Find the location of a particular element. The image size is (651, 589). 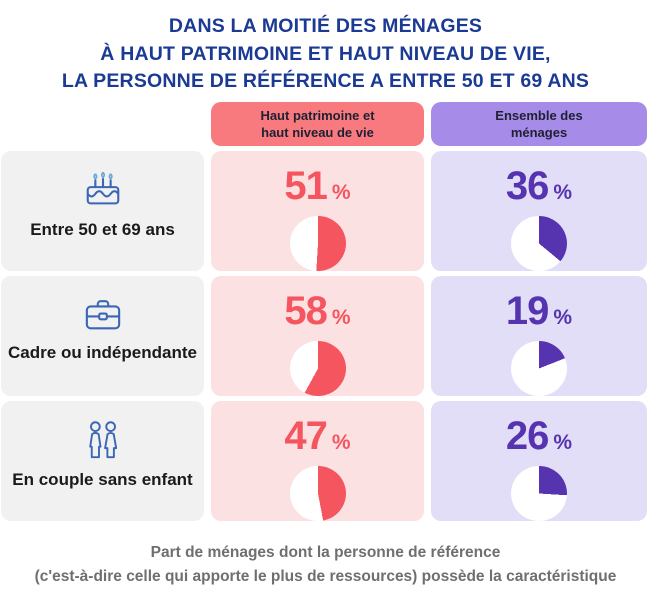

row-label-cell-couple: En couple sans enfant is located at coordinates (102, 461).